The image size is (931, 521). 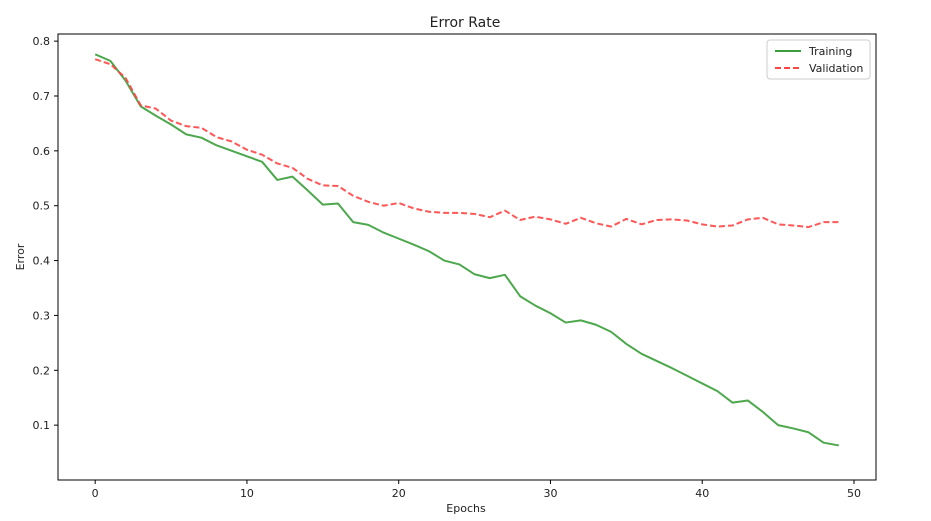 What do you see at coordinates (42, 370) in the screenshot?
I see `y-tick-label: 0.2` at bounding box center [42, 370].